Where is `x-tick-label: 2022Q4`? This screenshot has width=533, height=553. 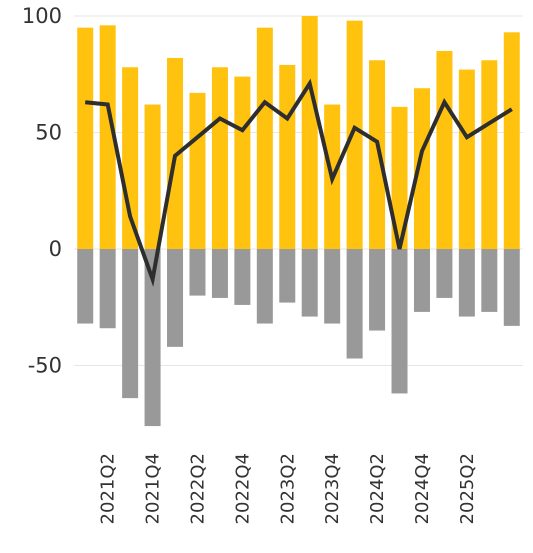 x-tick-label: 2022Q4 is located at coordinates (242, 488).